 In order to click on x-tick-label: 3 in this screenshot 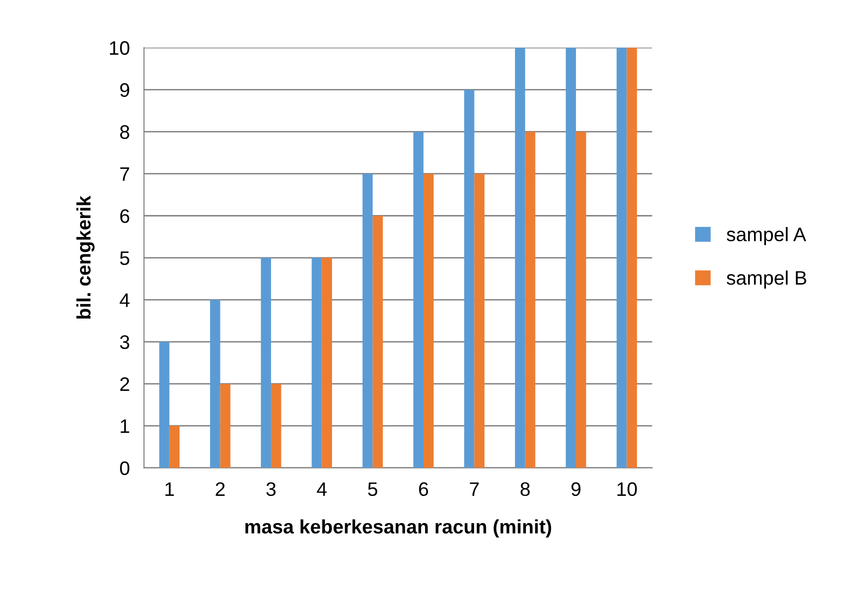, I will do `click(271, 489)`.